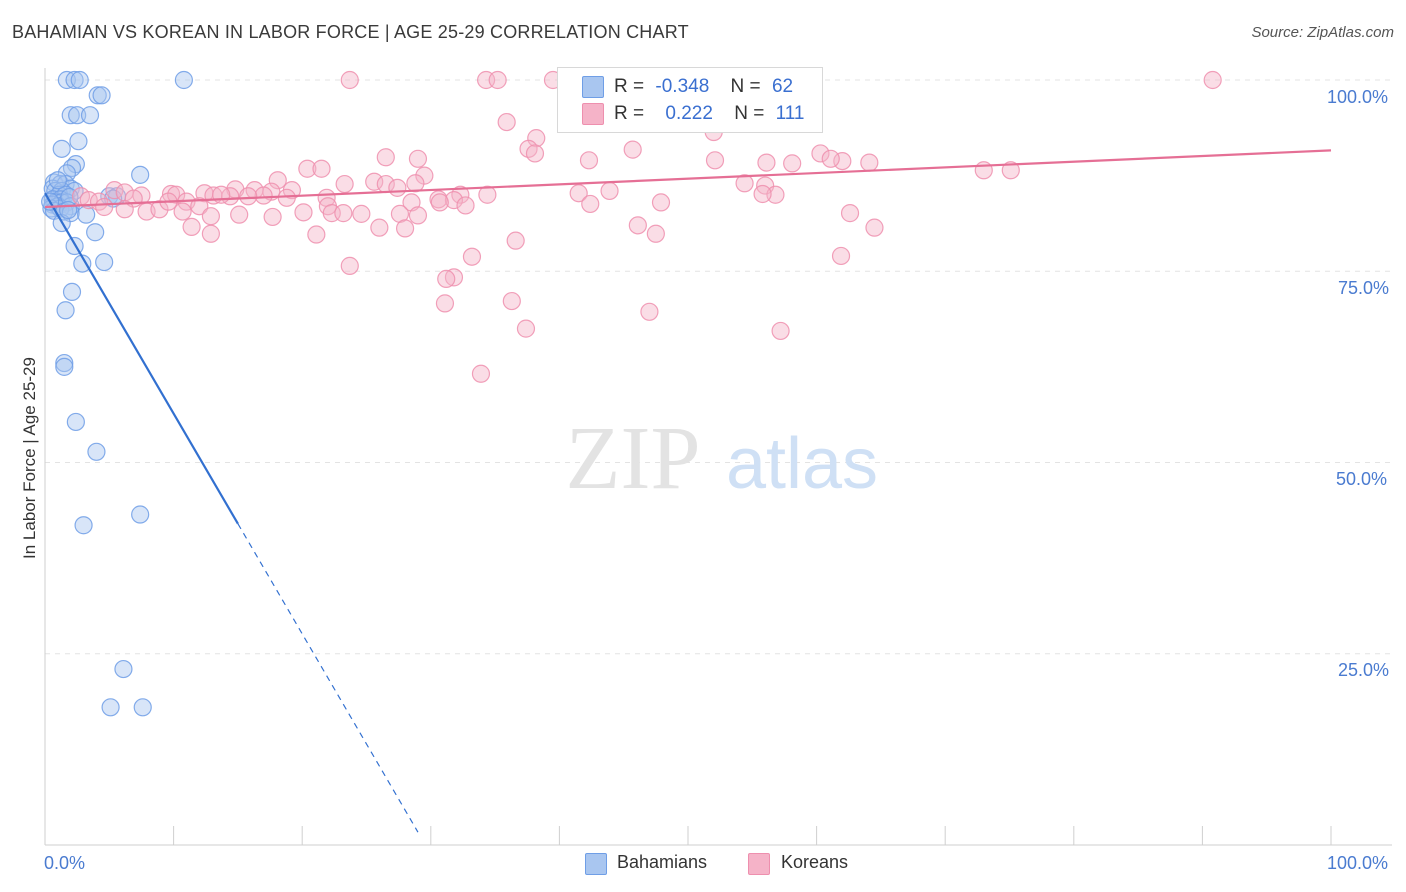 This screenshot has width=1406, height=892. What do you see at coordinates (593, 114) in the screenshot?
I see `legend-swatch-koreans` at bounding box center [593, 114].